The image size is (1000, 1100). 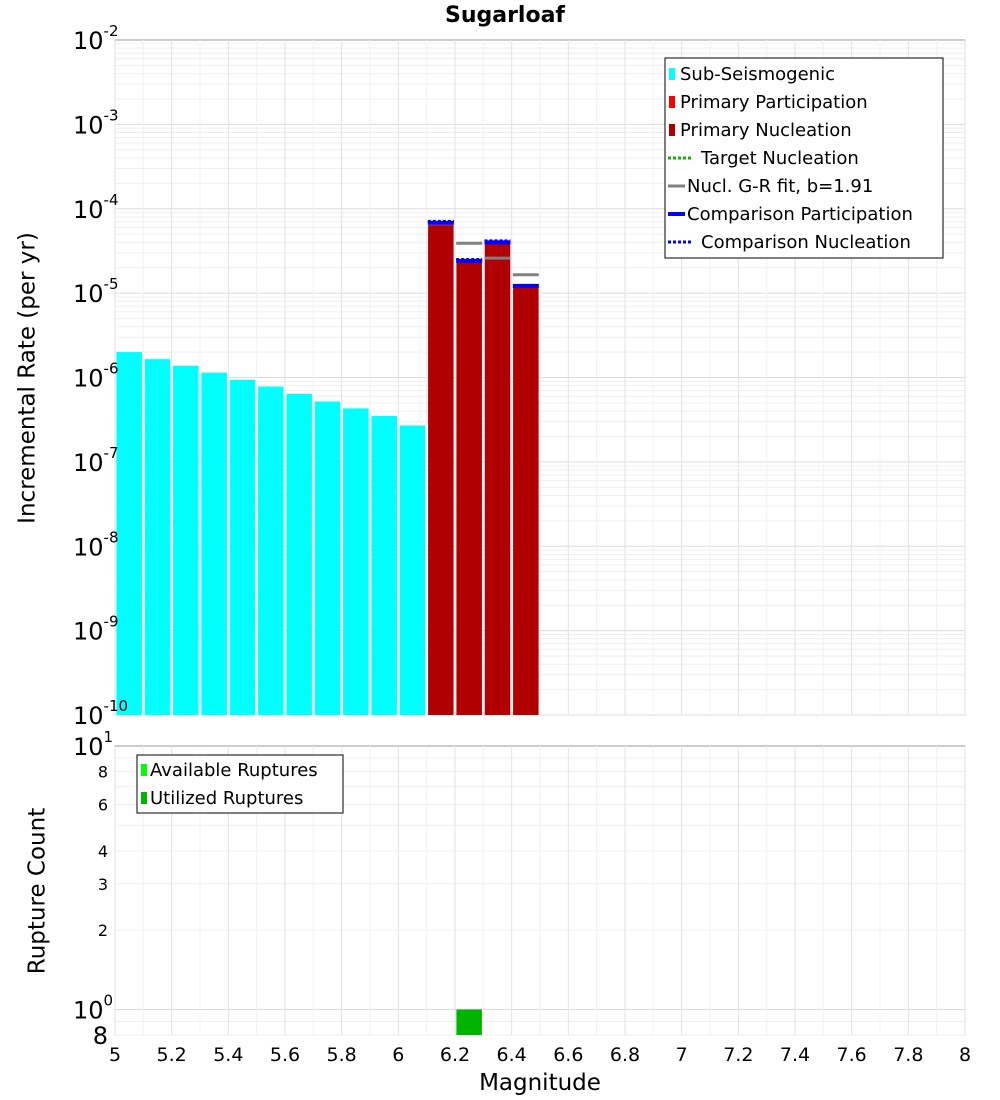 What do you see at coordinates (96, 122) in the screenshot?
I see `top-y-tick-label: 10⁻³` at bounding box center [96, 122].